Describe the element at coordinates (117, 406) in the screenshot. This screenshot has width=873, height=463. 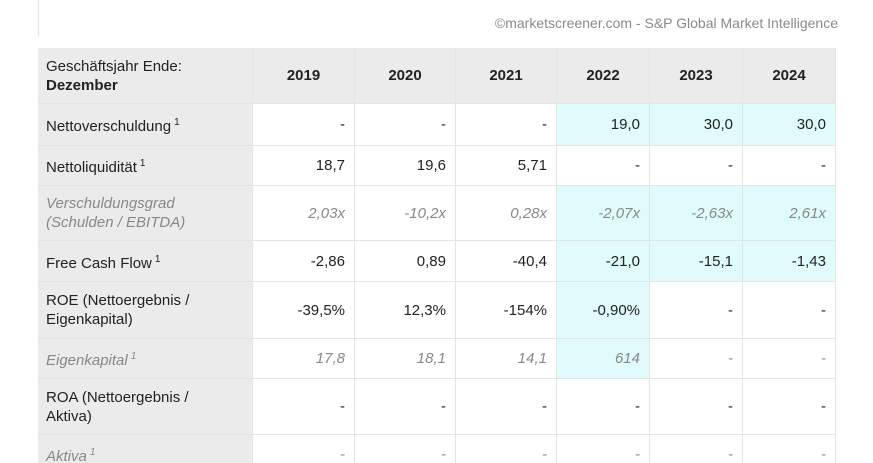
I see `label: ROA (Nettoergebnis / Aktiva)` at that location.